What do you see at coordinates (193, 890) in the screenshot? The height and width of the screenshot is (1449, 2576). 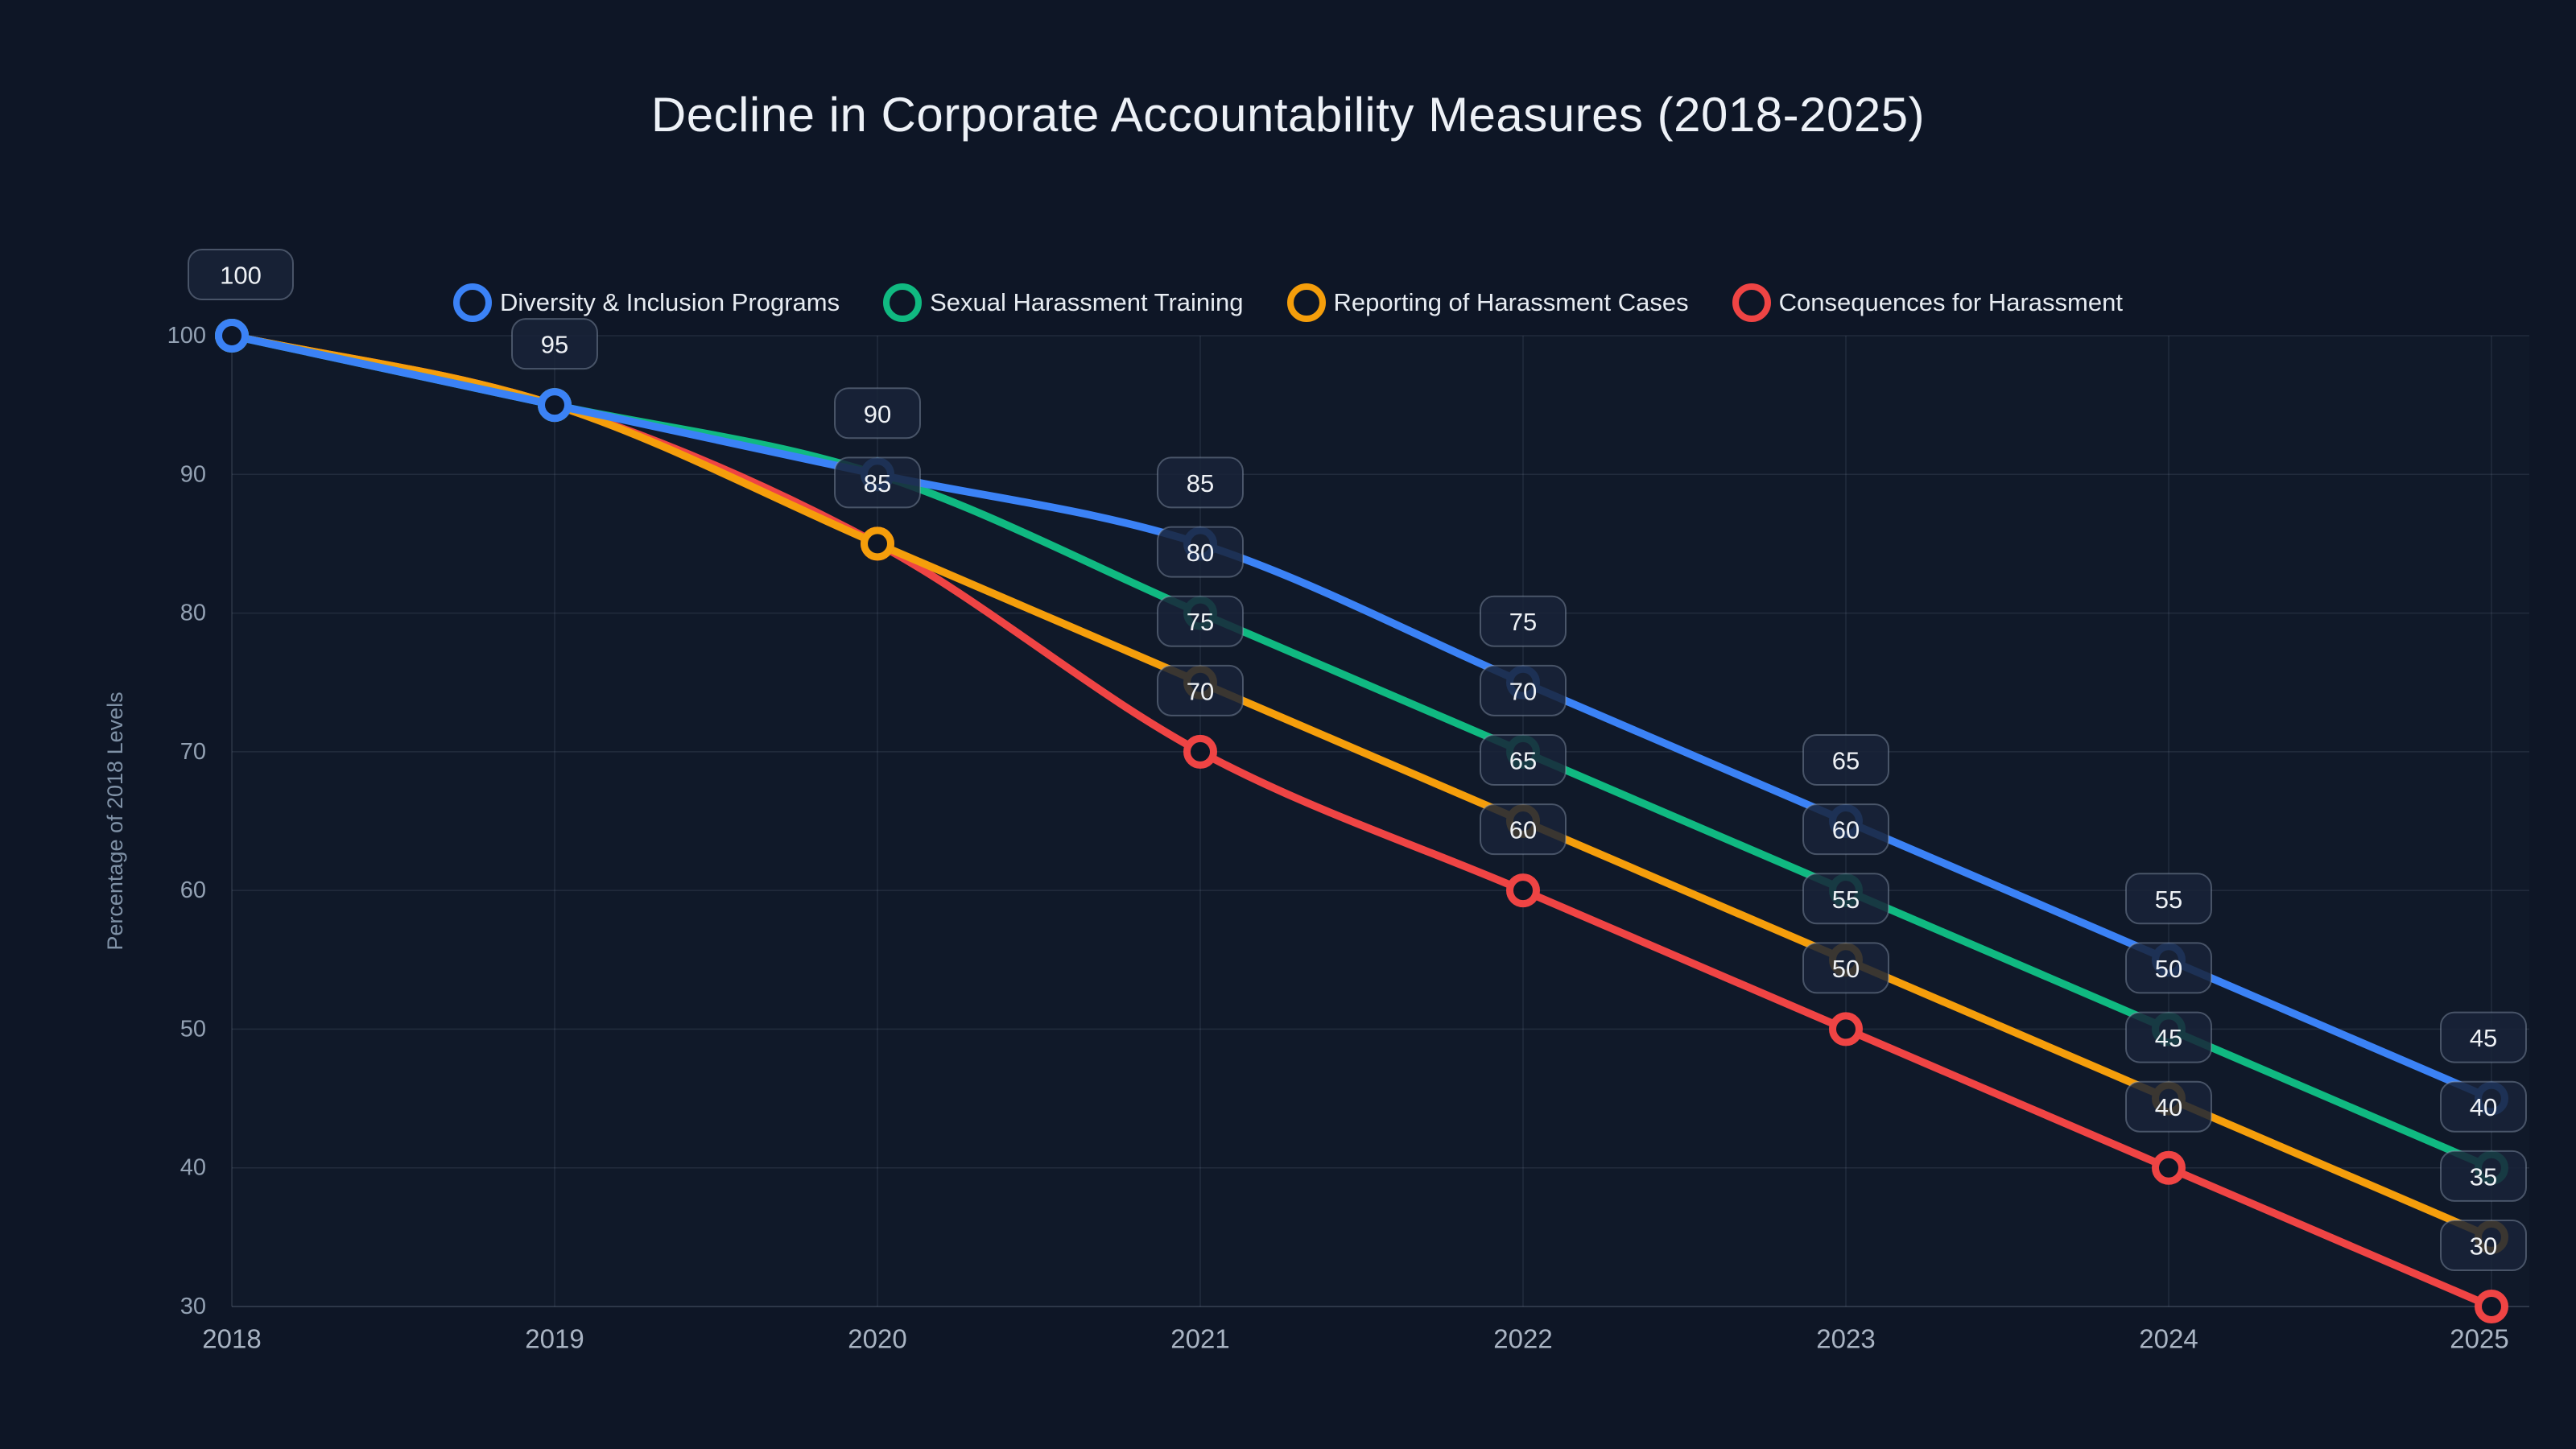 I see `y-tick-label: 60` at bounding box center [193, 890].